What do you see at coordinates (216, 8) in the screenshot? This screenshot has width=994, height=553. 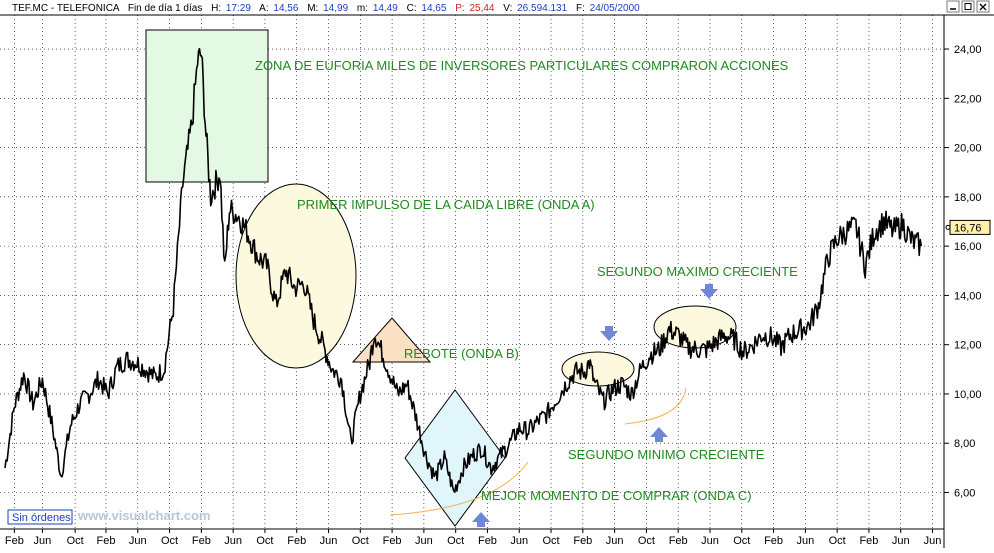 I see `header-h-label: H:` at bounding box center [216, 8].